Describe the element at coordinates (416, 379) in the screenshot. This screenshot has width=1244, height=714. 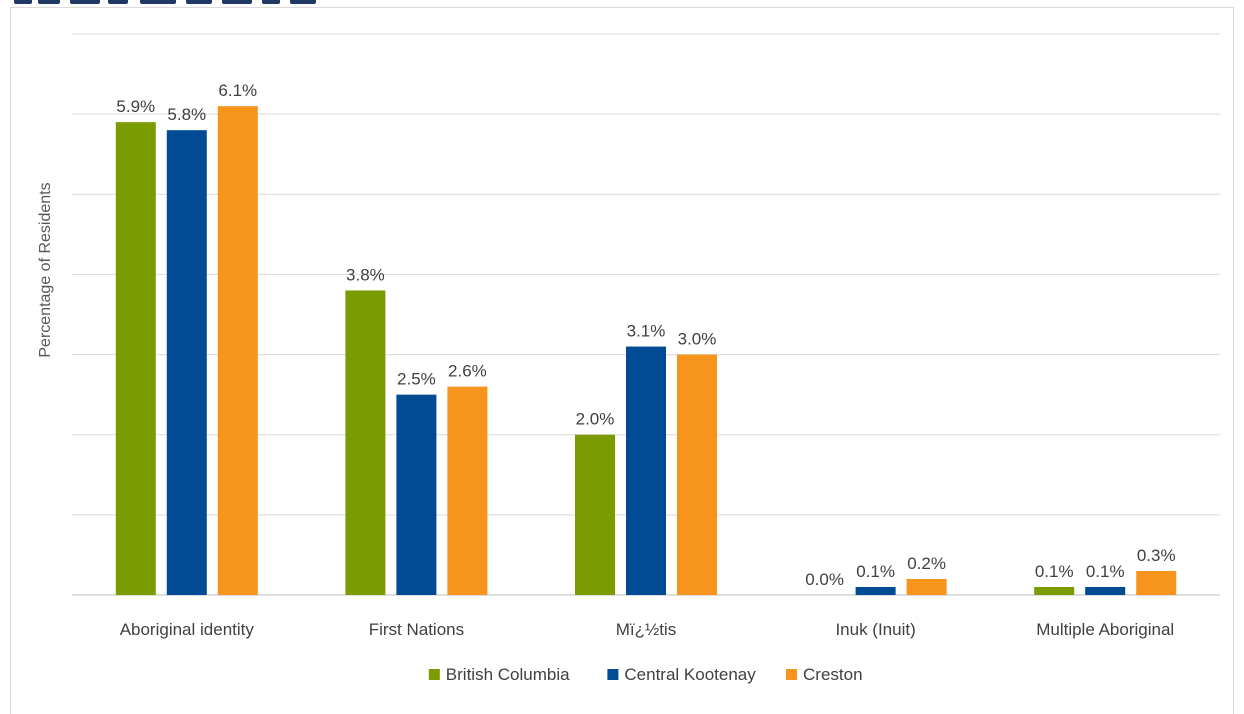
I see `data-label: 2.5%` at that location.